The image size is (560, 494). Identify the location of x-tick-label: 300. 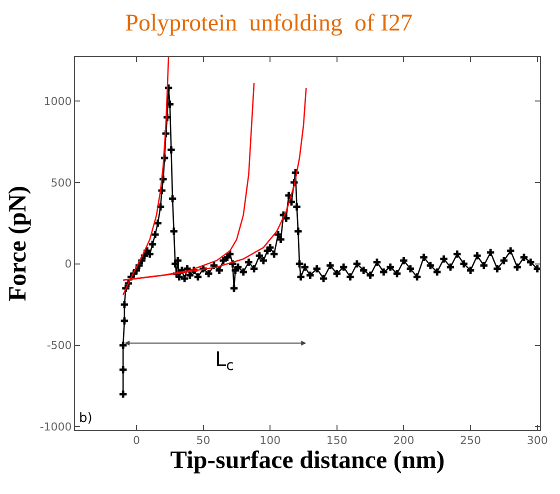
(537, 441).